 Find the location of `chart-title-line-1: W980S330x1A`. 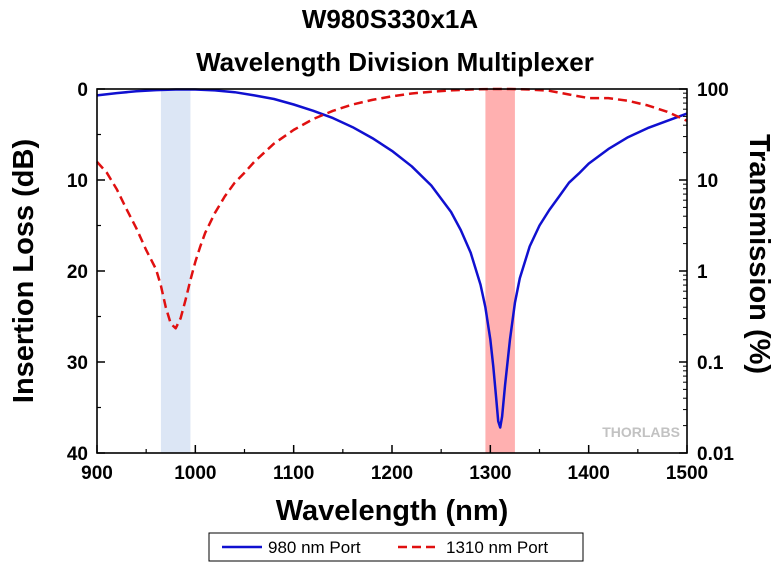

chart-title-line-1: W980S330x1A is located at coordinates (390, 19).